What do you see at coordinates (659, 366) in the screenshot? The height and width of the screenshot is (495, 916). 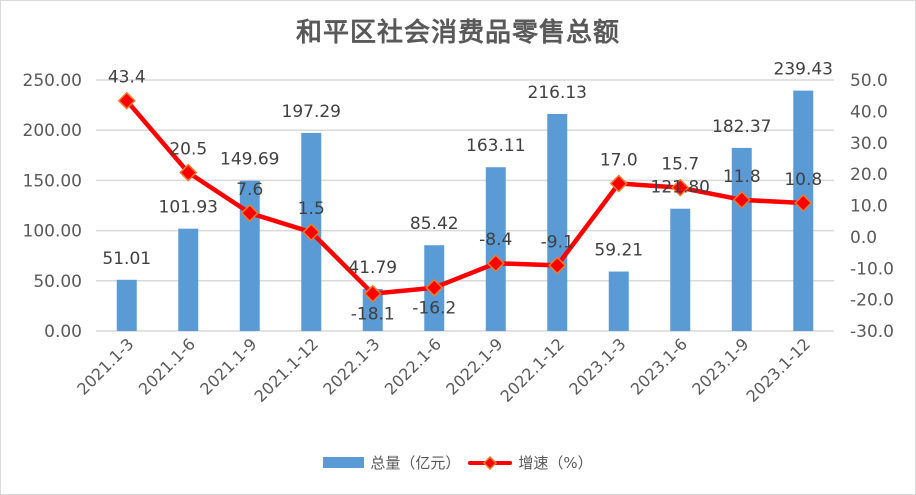 I see `category-label: 2023.1-6` at bounding box center [659, 366].